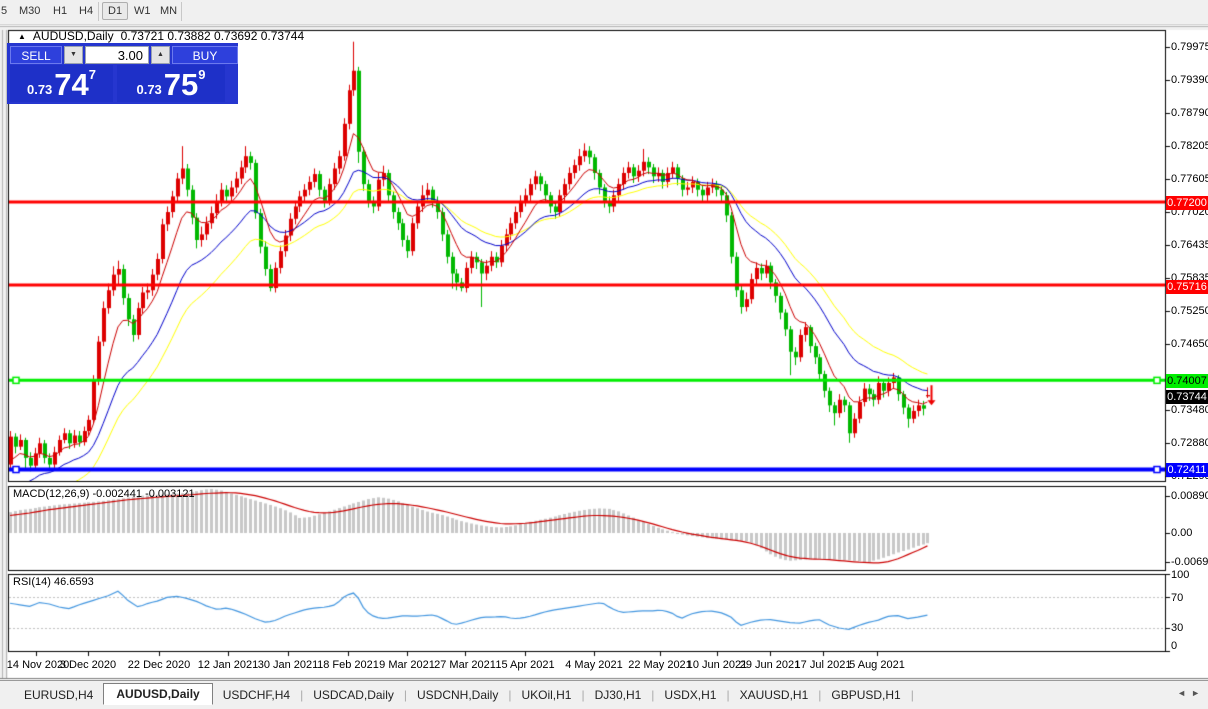 This screenshot has width=1208, height=709. What do you see at coordinates (159, 665) in the screenshot?
I see `date-label: 22 Dec 2020` at bounding box center [159, 665].